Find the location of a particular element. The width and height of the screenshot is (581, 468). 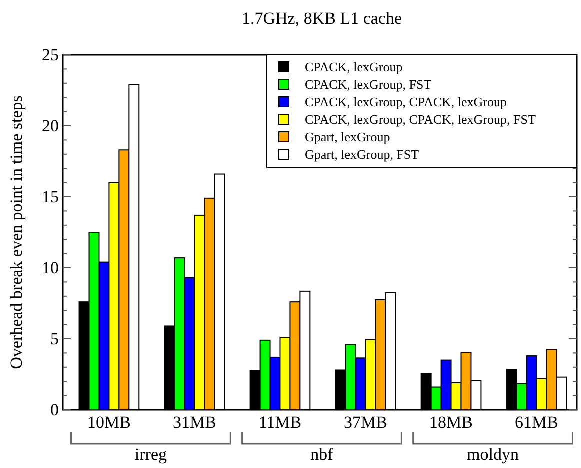

text: nbf is located at coordinates (322, 454).